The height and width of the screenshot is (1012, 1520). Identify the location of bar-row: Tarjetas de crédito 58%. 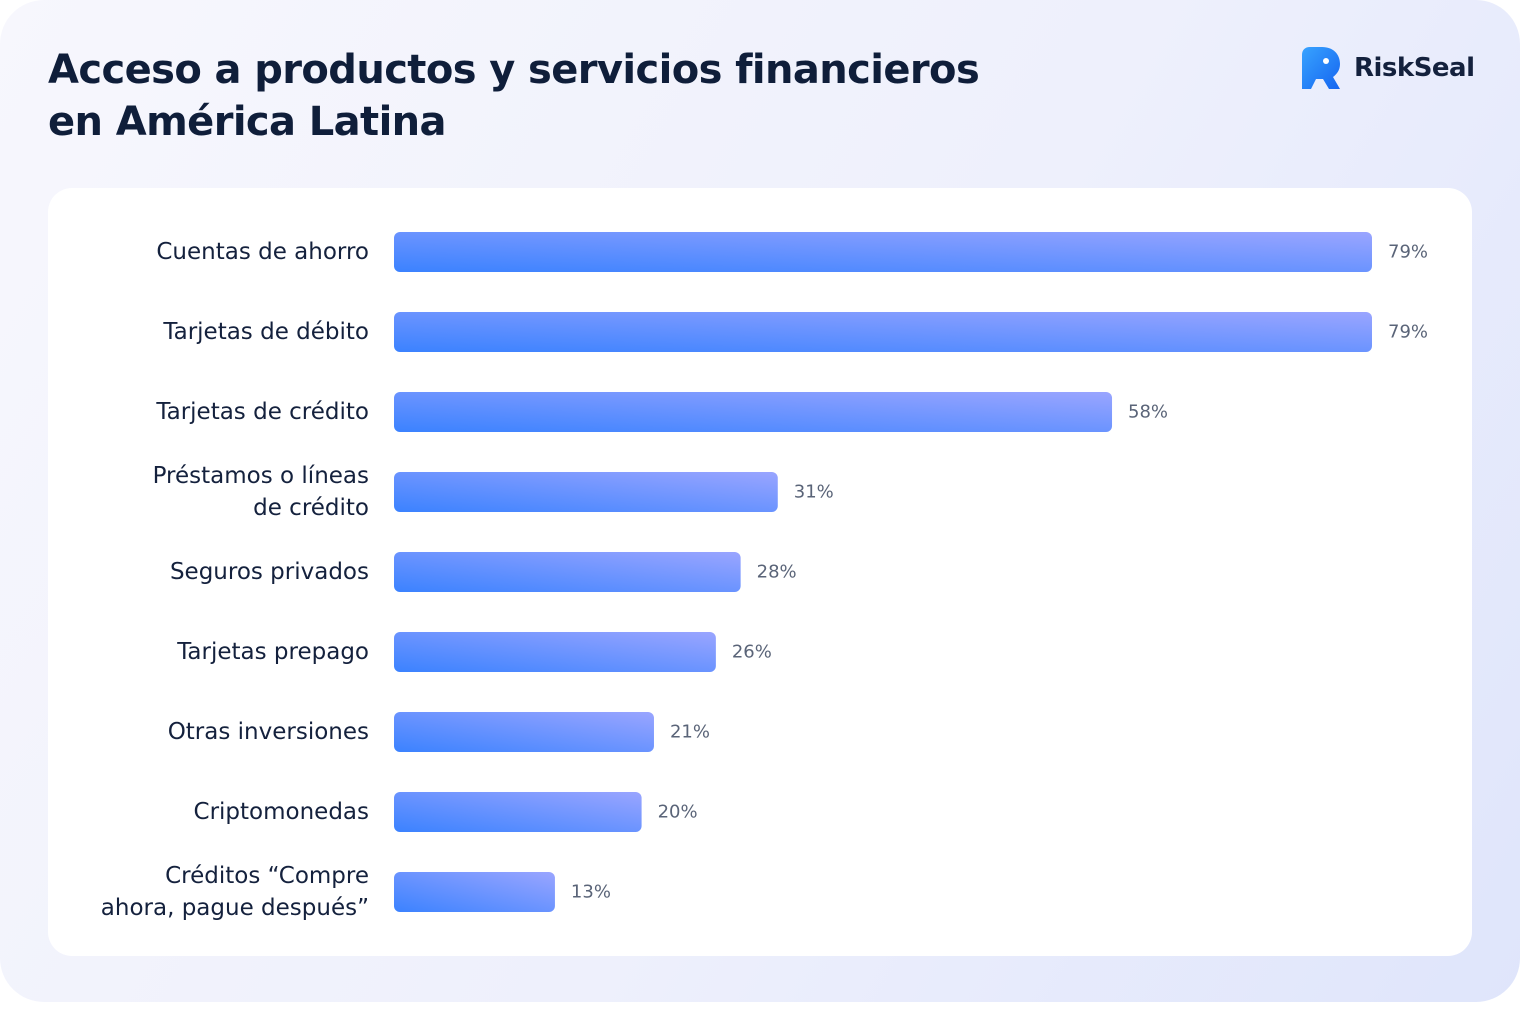
(661, 412).